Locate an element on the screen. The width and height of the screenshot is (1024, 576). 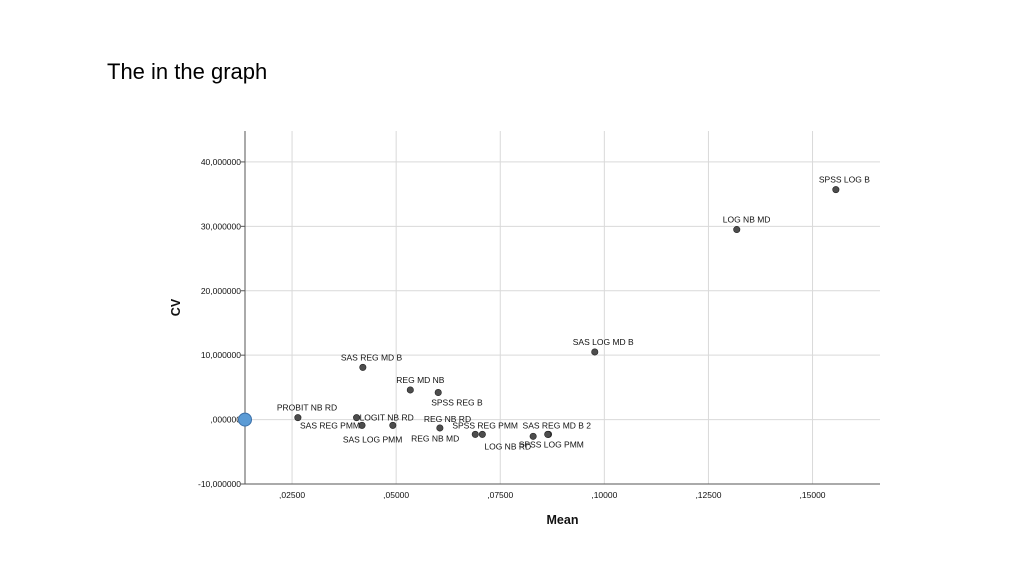
slide-title: The in the graph is located at coordinates (187, 71).